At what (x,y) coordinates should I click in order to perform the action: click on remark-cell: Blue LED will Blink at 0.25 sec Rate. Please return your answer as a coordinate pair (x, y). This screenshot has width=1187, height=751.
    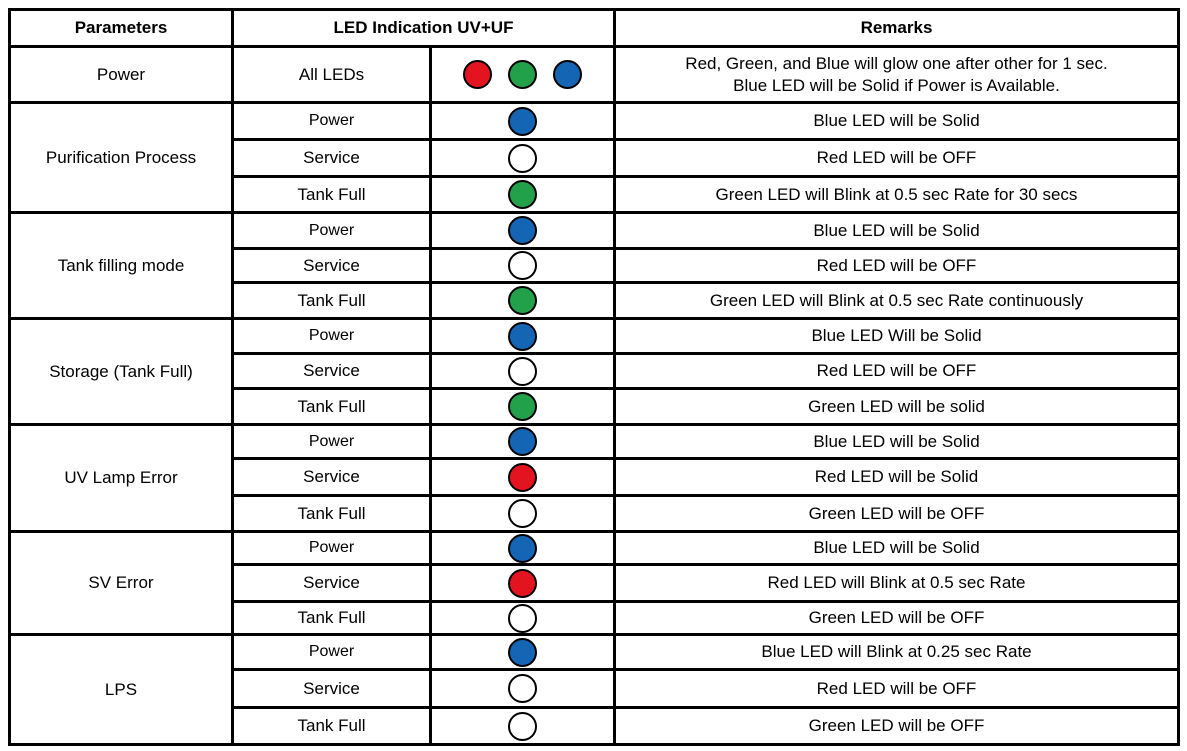
    Looking at the image, I should click on (896, 652).